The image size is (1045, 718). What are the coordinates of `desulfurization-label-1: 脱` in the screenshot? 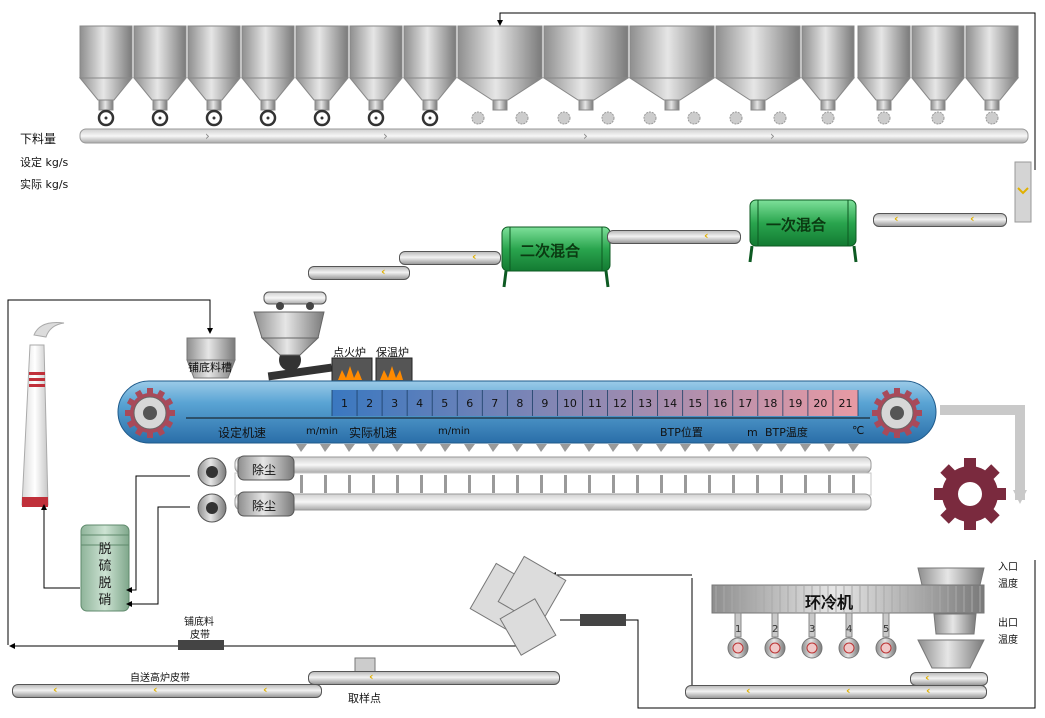 It's located at (105, 549).